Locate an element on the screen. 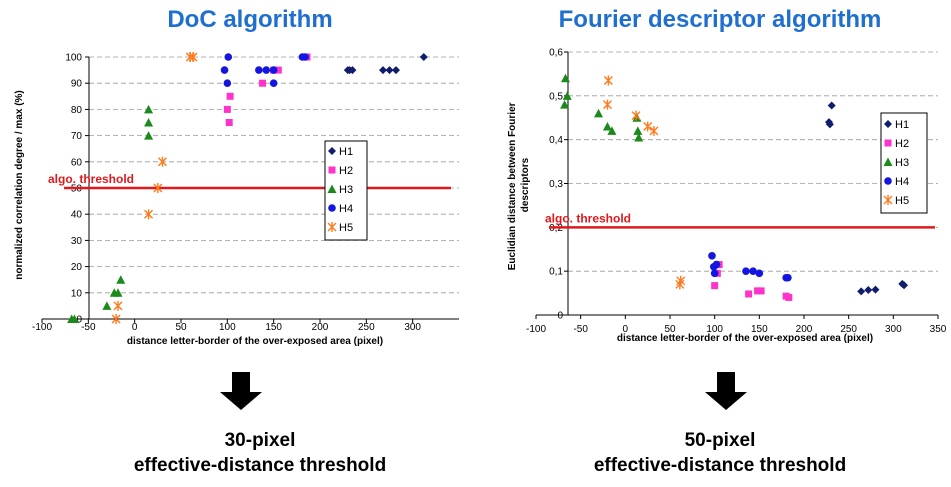  right-legend-marker-h2 is located at coordinates (888, 143).